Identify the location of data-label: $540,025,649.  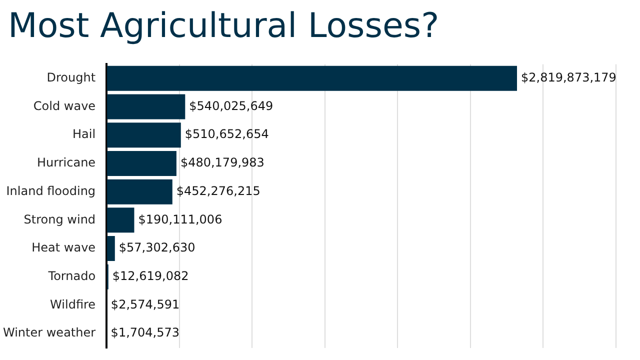
(231, 105).